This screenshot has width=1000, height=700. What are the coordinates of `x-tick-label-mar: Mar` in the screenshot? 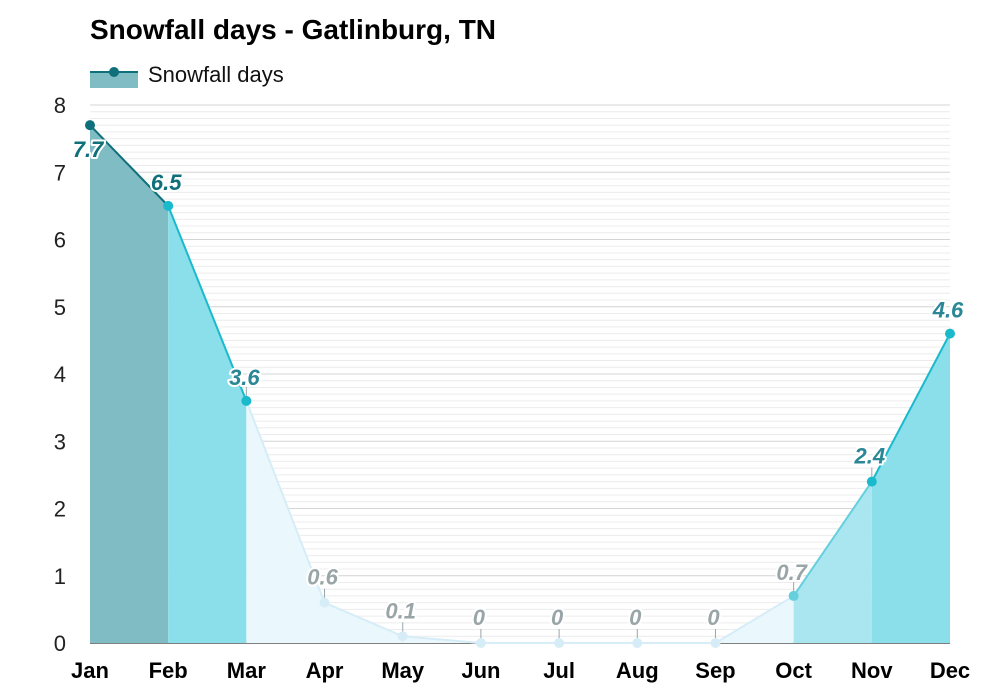 It's located at (247, 670).